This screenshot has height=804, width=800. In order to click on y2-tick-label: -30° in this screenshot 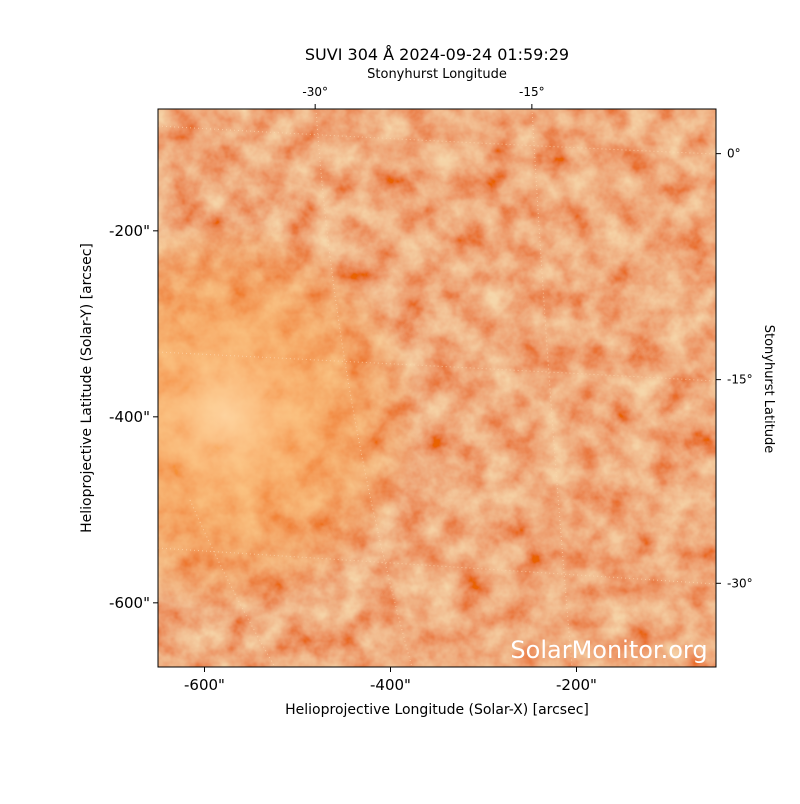, I will do `click(740, 583)`.